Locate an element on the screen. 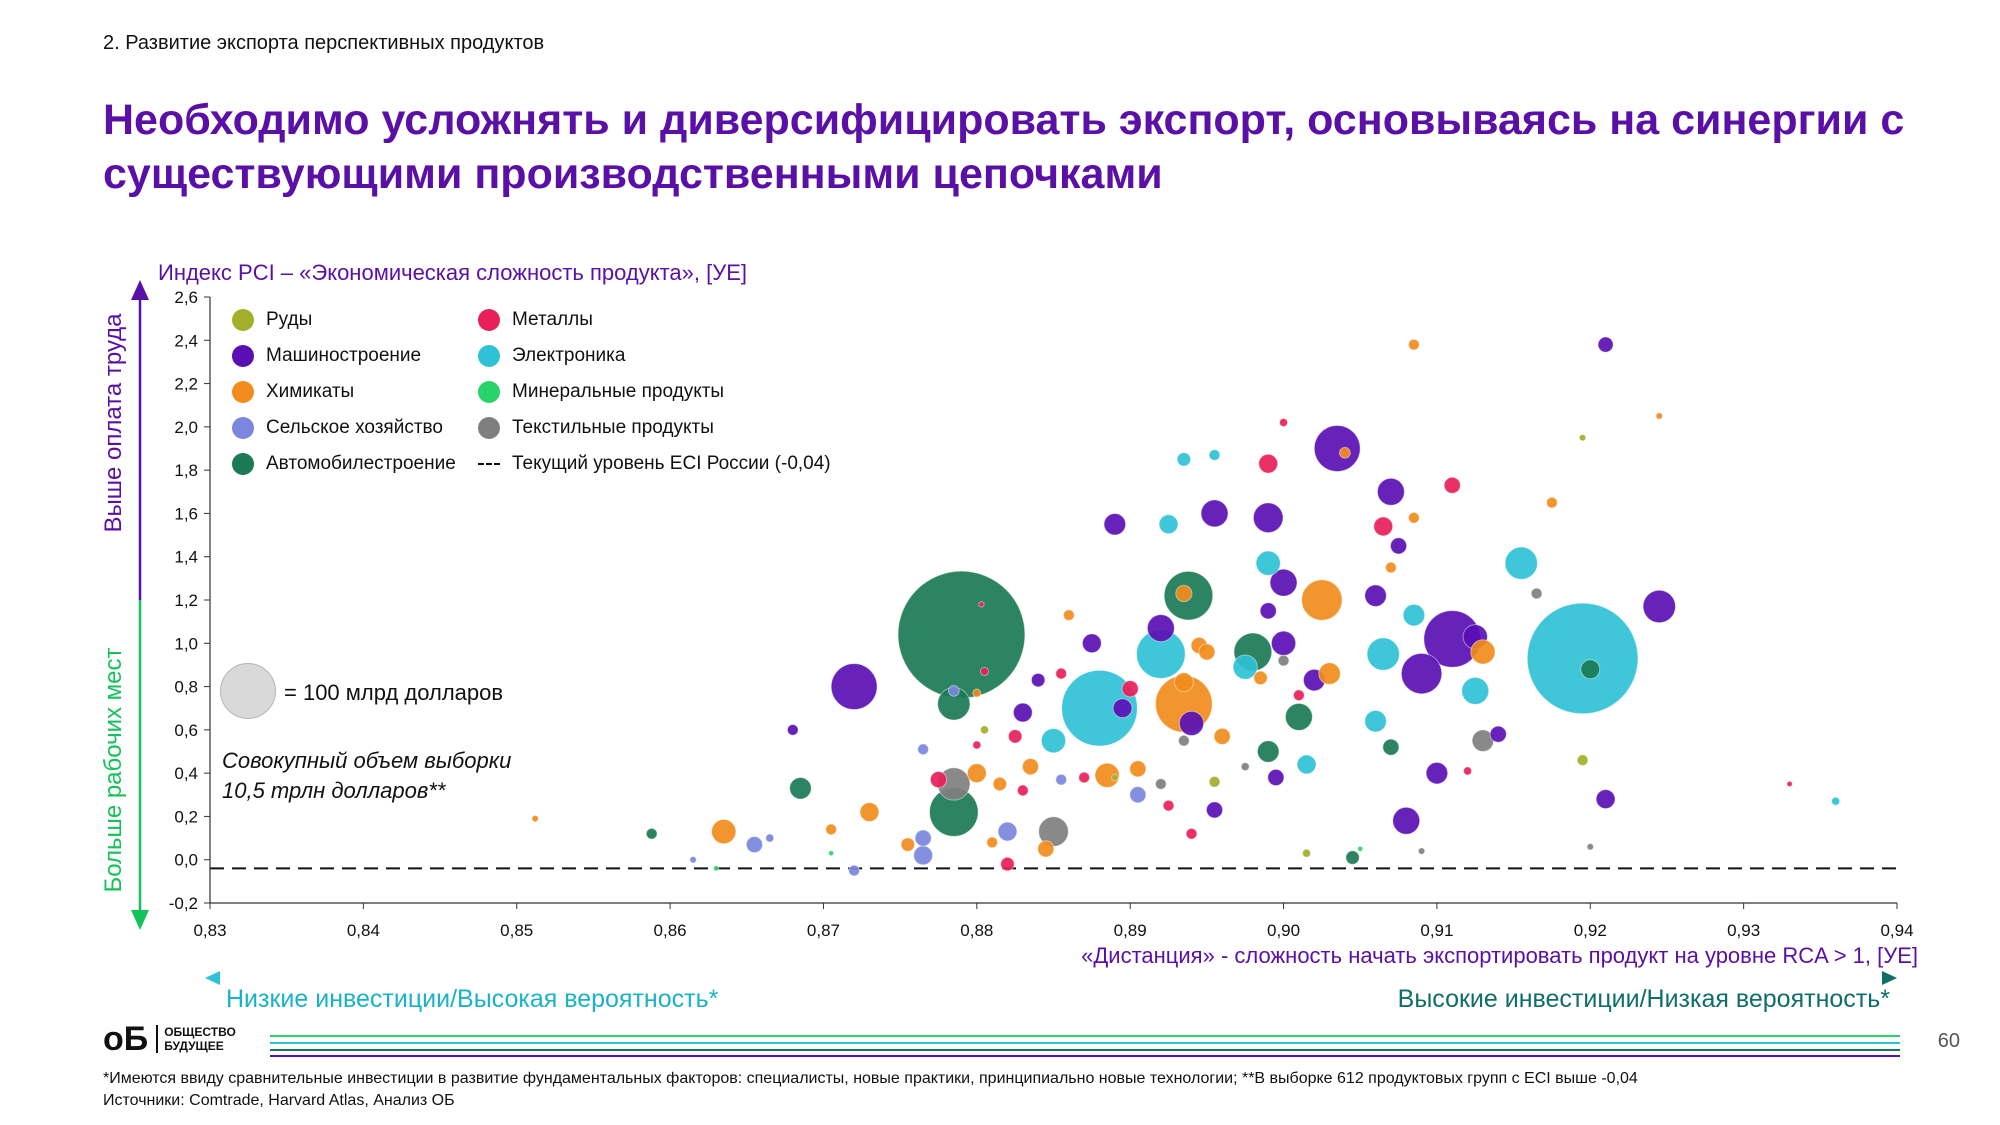 The width and height of the screenshot is (2000, 1125). up-arrow-icon is located at coordinates (140, 290).